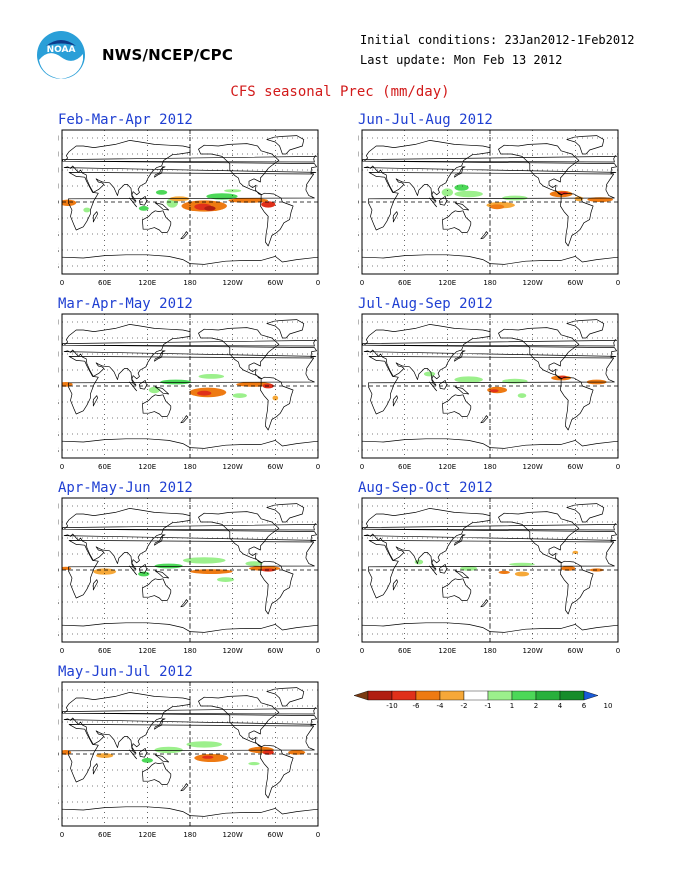 This screenshot has width=680, height=880. I want to click on legend-tick-label: -10, so click(391, 706).